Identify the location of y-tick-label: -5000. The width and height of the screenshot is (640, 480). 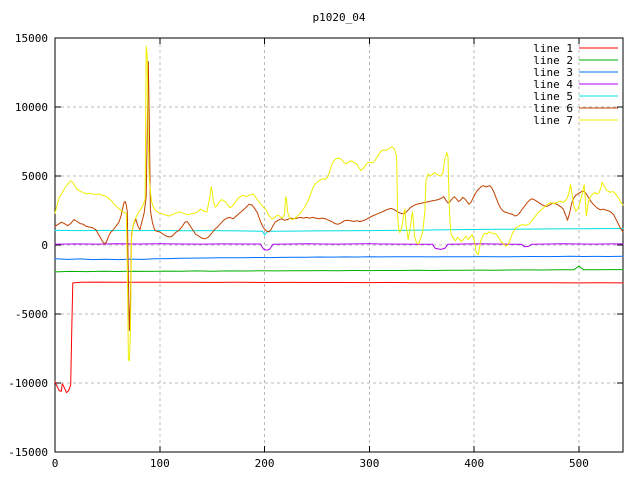
(31, 314).